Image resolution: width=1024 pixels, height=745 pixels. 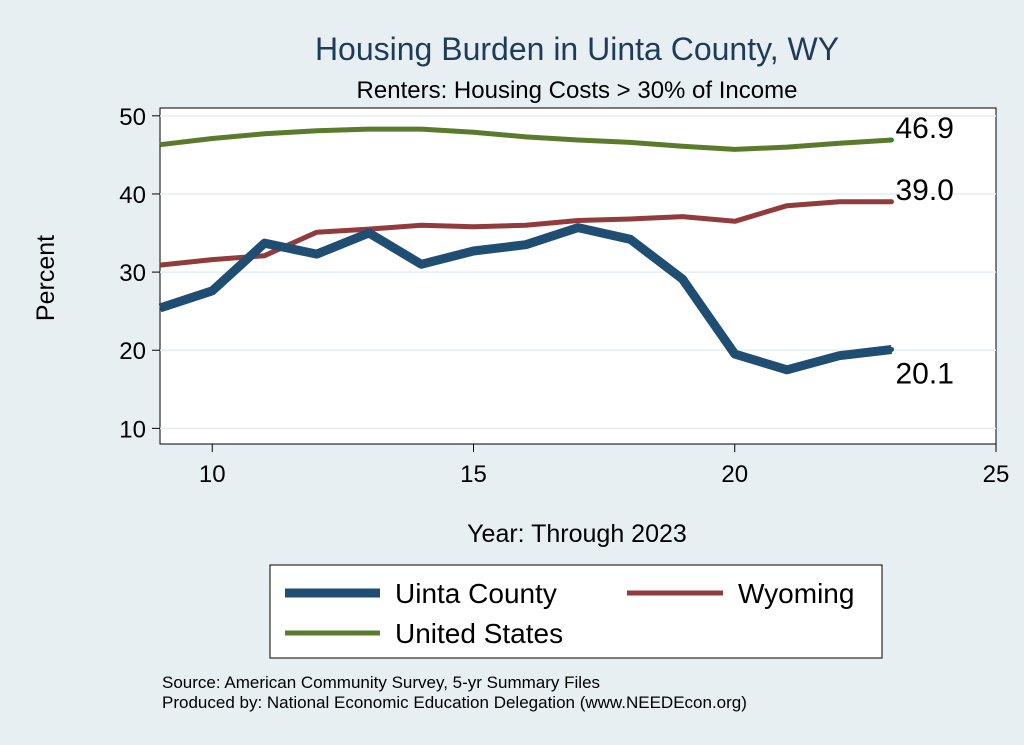 I want to click on x-tick-label-15: 15, so click(x=473, y=474).